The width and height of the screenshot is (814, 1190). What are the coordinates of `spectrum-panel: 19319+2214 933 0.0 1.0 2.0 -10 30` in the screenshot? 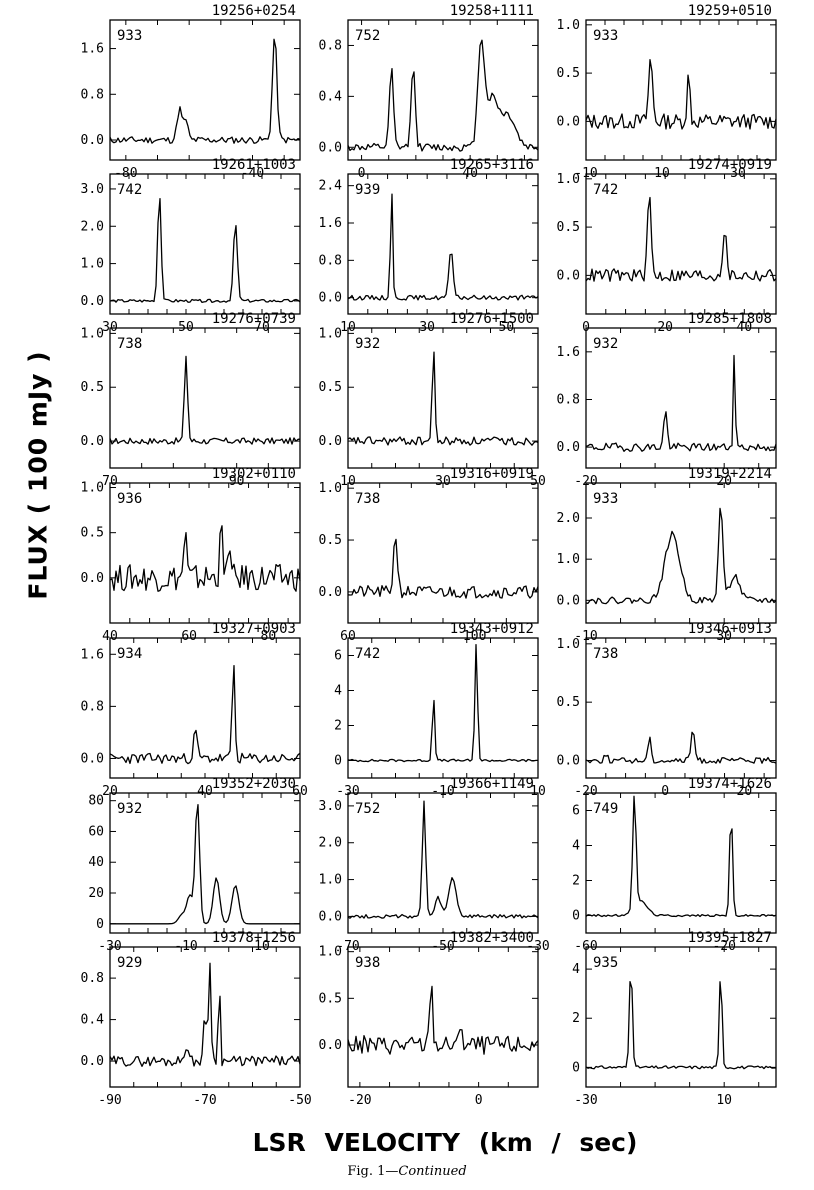 It's located at (667, 555).